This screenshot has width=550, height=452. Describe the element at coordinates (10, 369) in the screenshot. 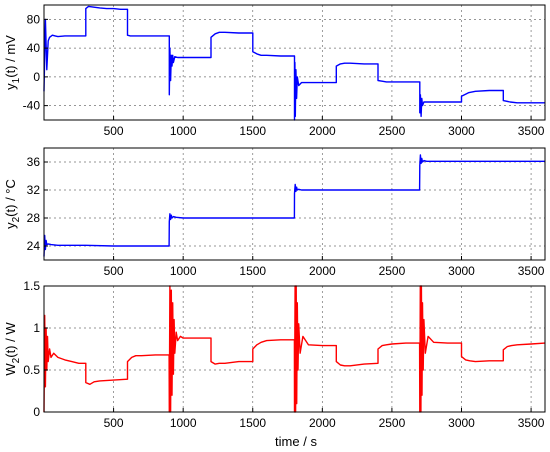

I see `y-axis-label-main: W` at that location.